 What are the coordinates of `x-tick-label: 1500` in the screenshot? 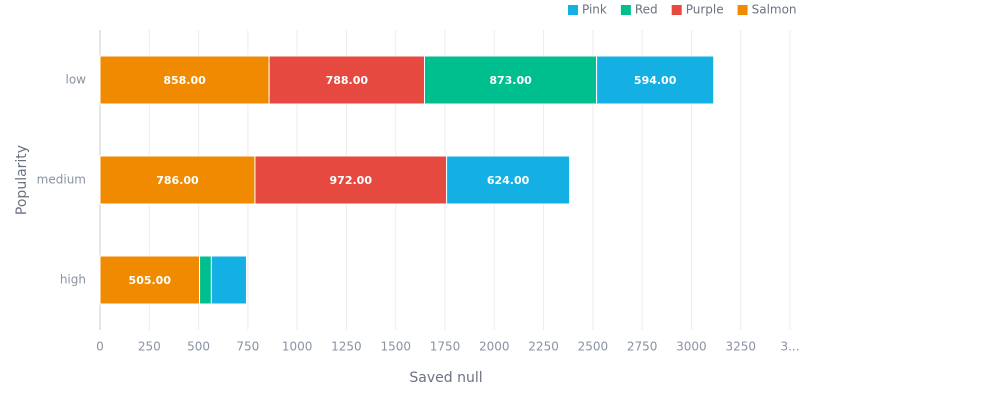 It's located at (395, 347).